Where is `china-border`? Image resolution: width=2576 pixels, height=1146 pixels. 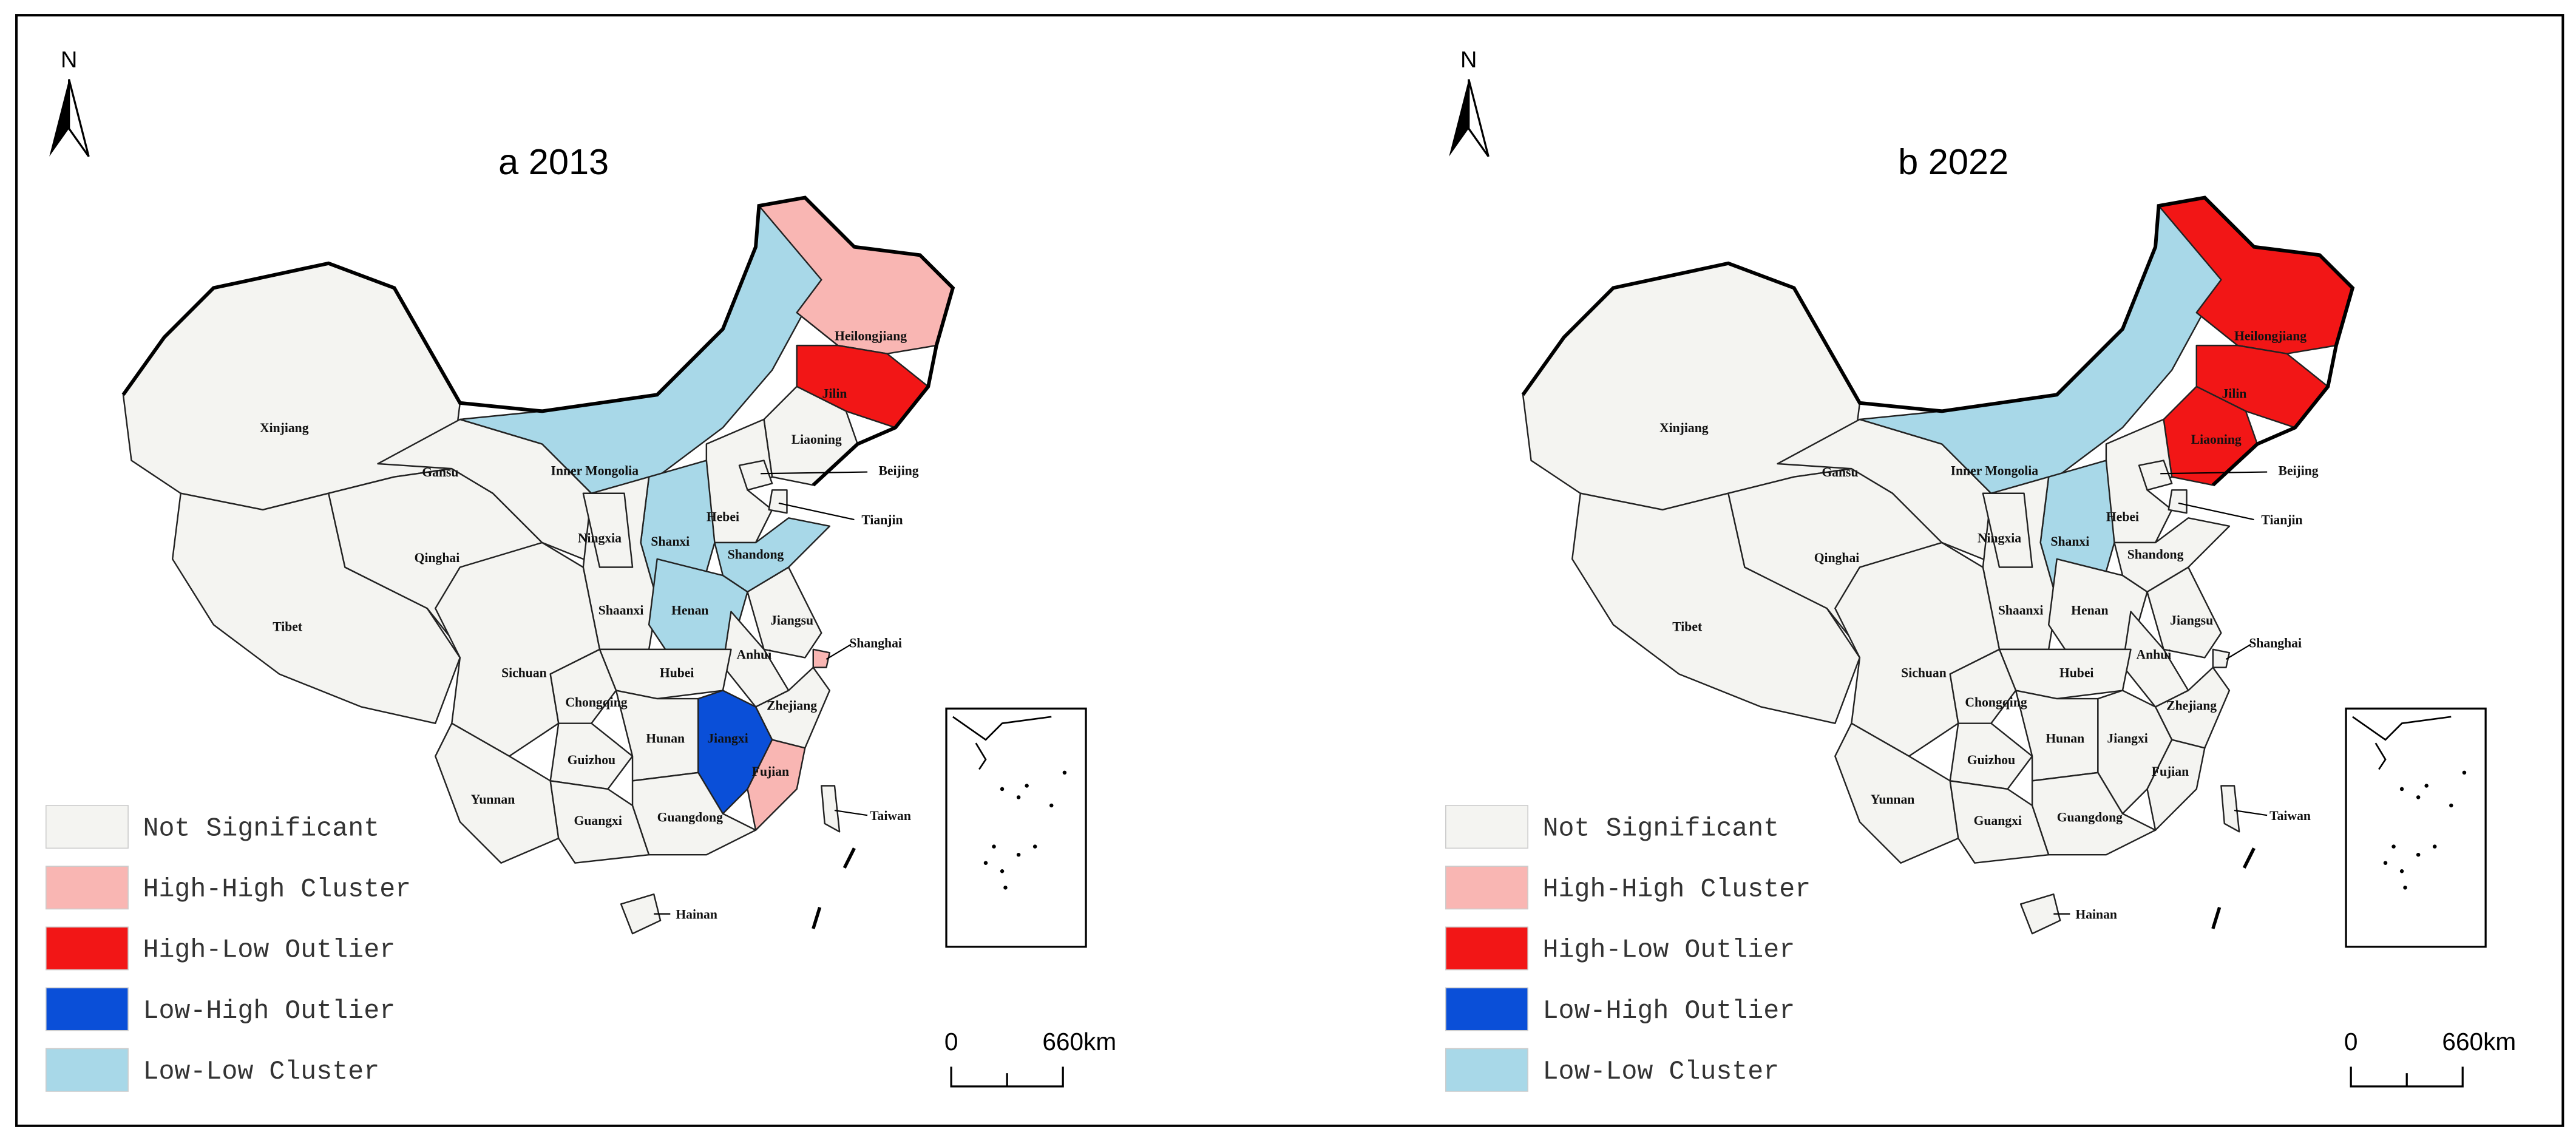
china-border is located at coordinates (538, 341).